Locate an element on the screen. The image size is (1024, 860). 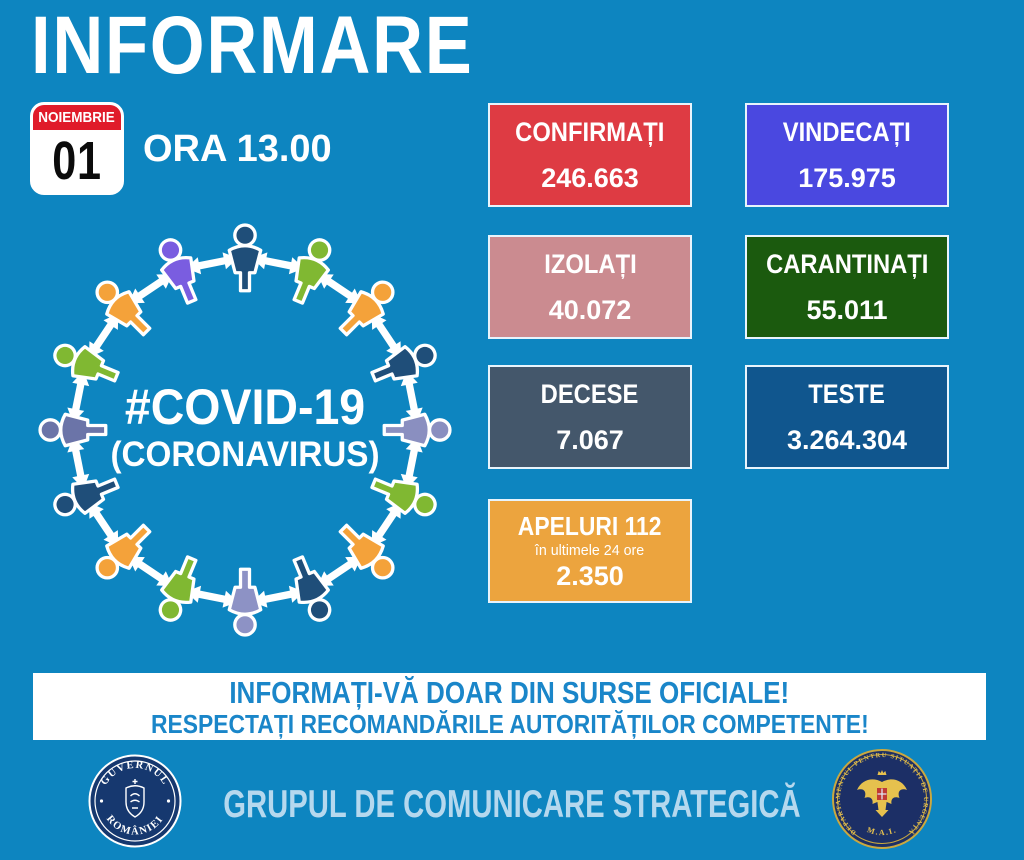
guvernul-romaniei-seal: GUVERNUL ROMÂNIEI is located at coordinates (135, 801).